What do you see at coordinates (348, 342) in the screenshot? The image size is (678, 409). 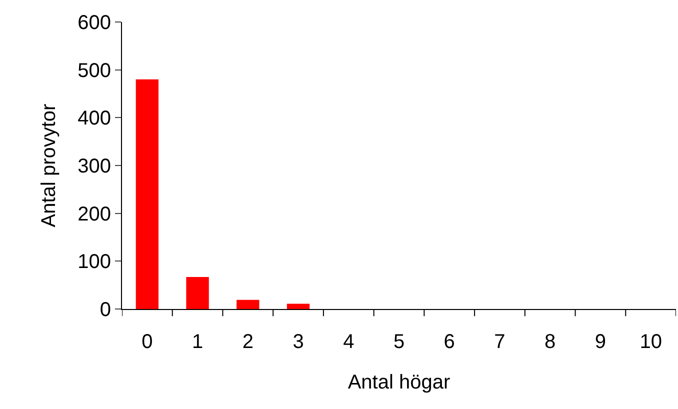 I see `x-tick-label: 4` at bounding box center [348, 342].